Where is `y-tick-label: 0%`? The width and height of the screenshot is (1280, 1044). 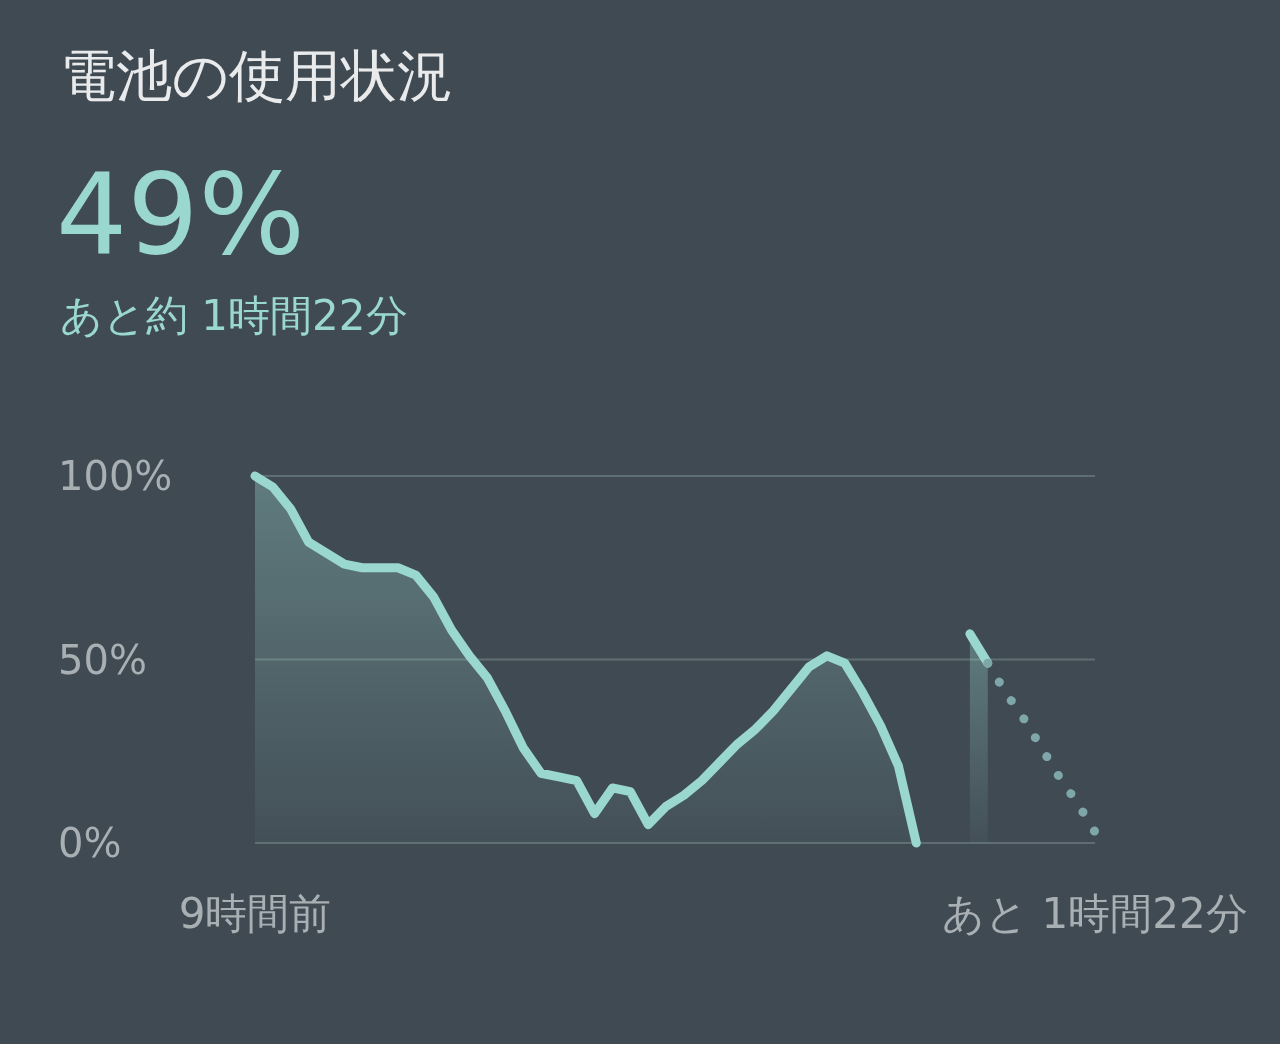 y-tick-label: 0% is located at coordinates (90, 843).